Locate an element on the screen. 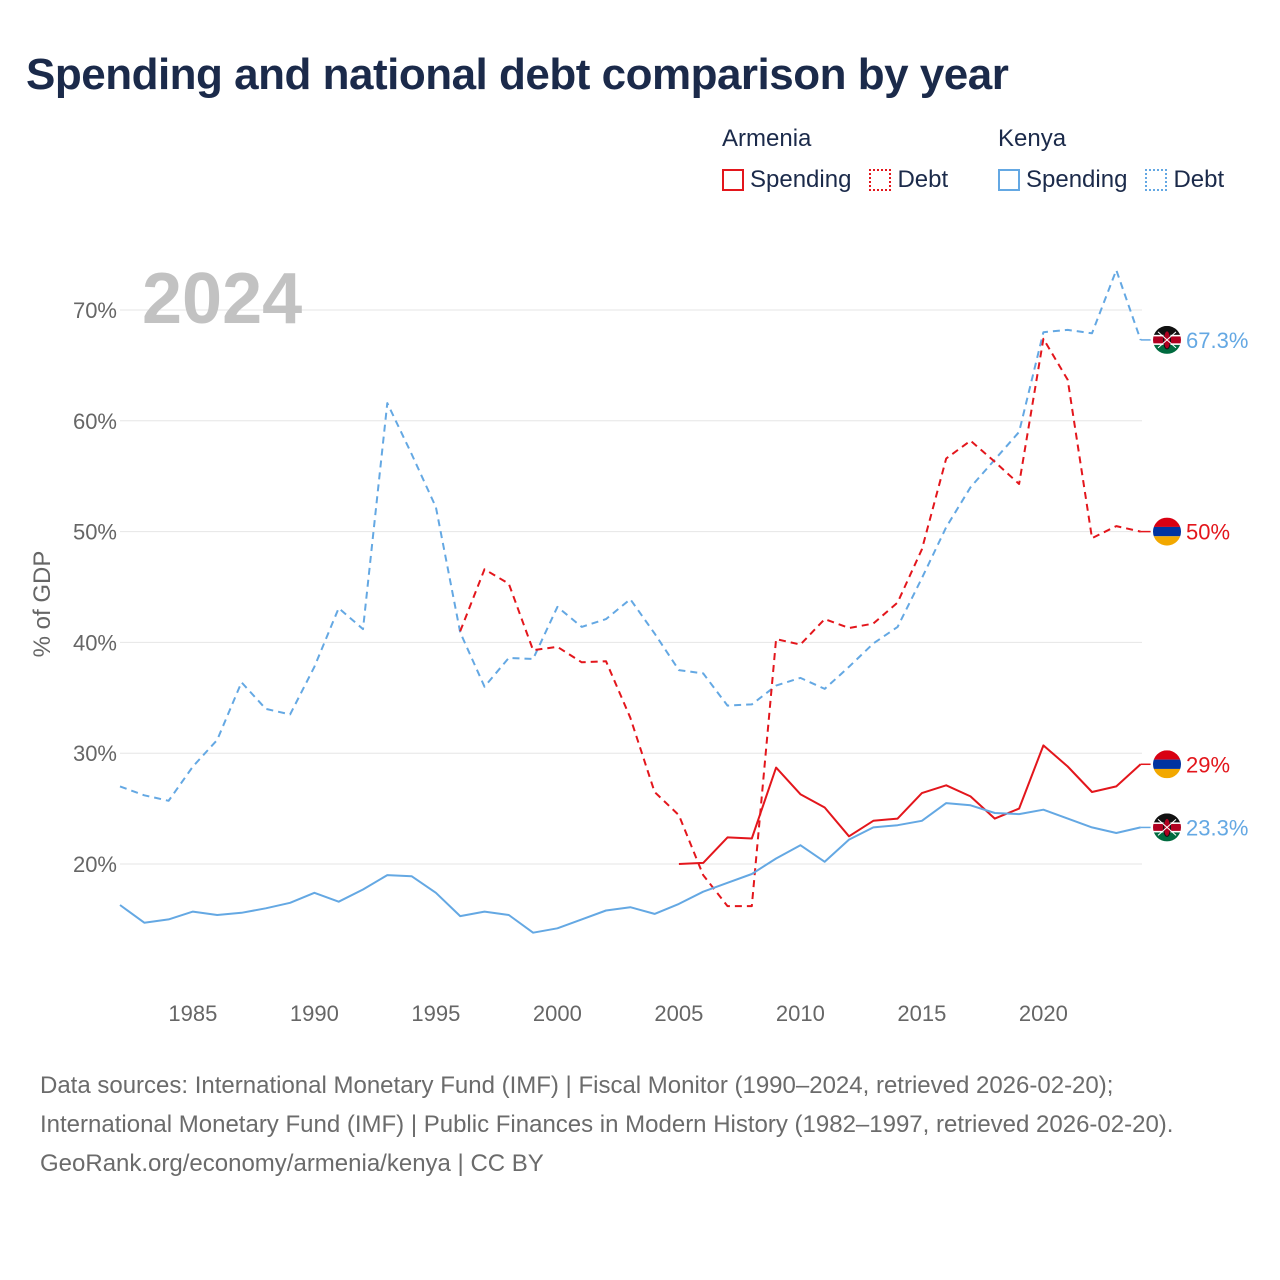 This screenshot has height=1280, width=1280. legend-country-kenya: Kenya is located at coordinates (1032, 138).